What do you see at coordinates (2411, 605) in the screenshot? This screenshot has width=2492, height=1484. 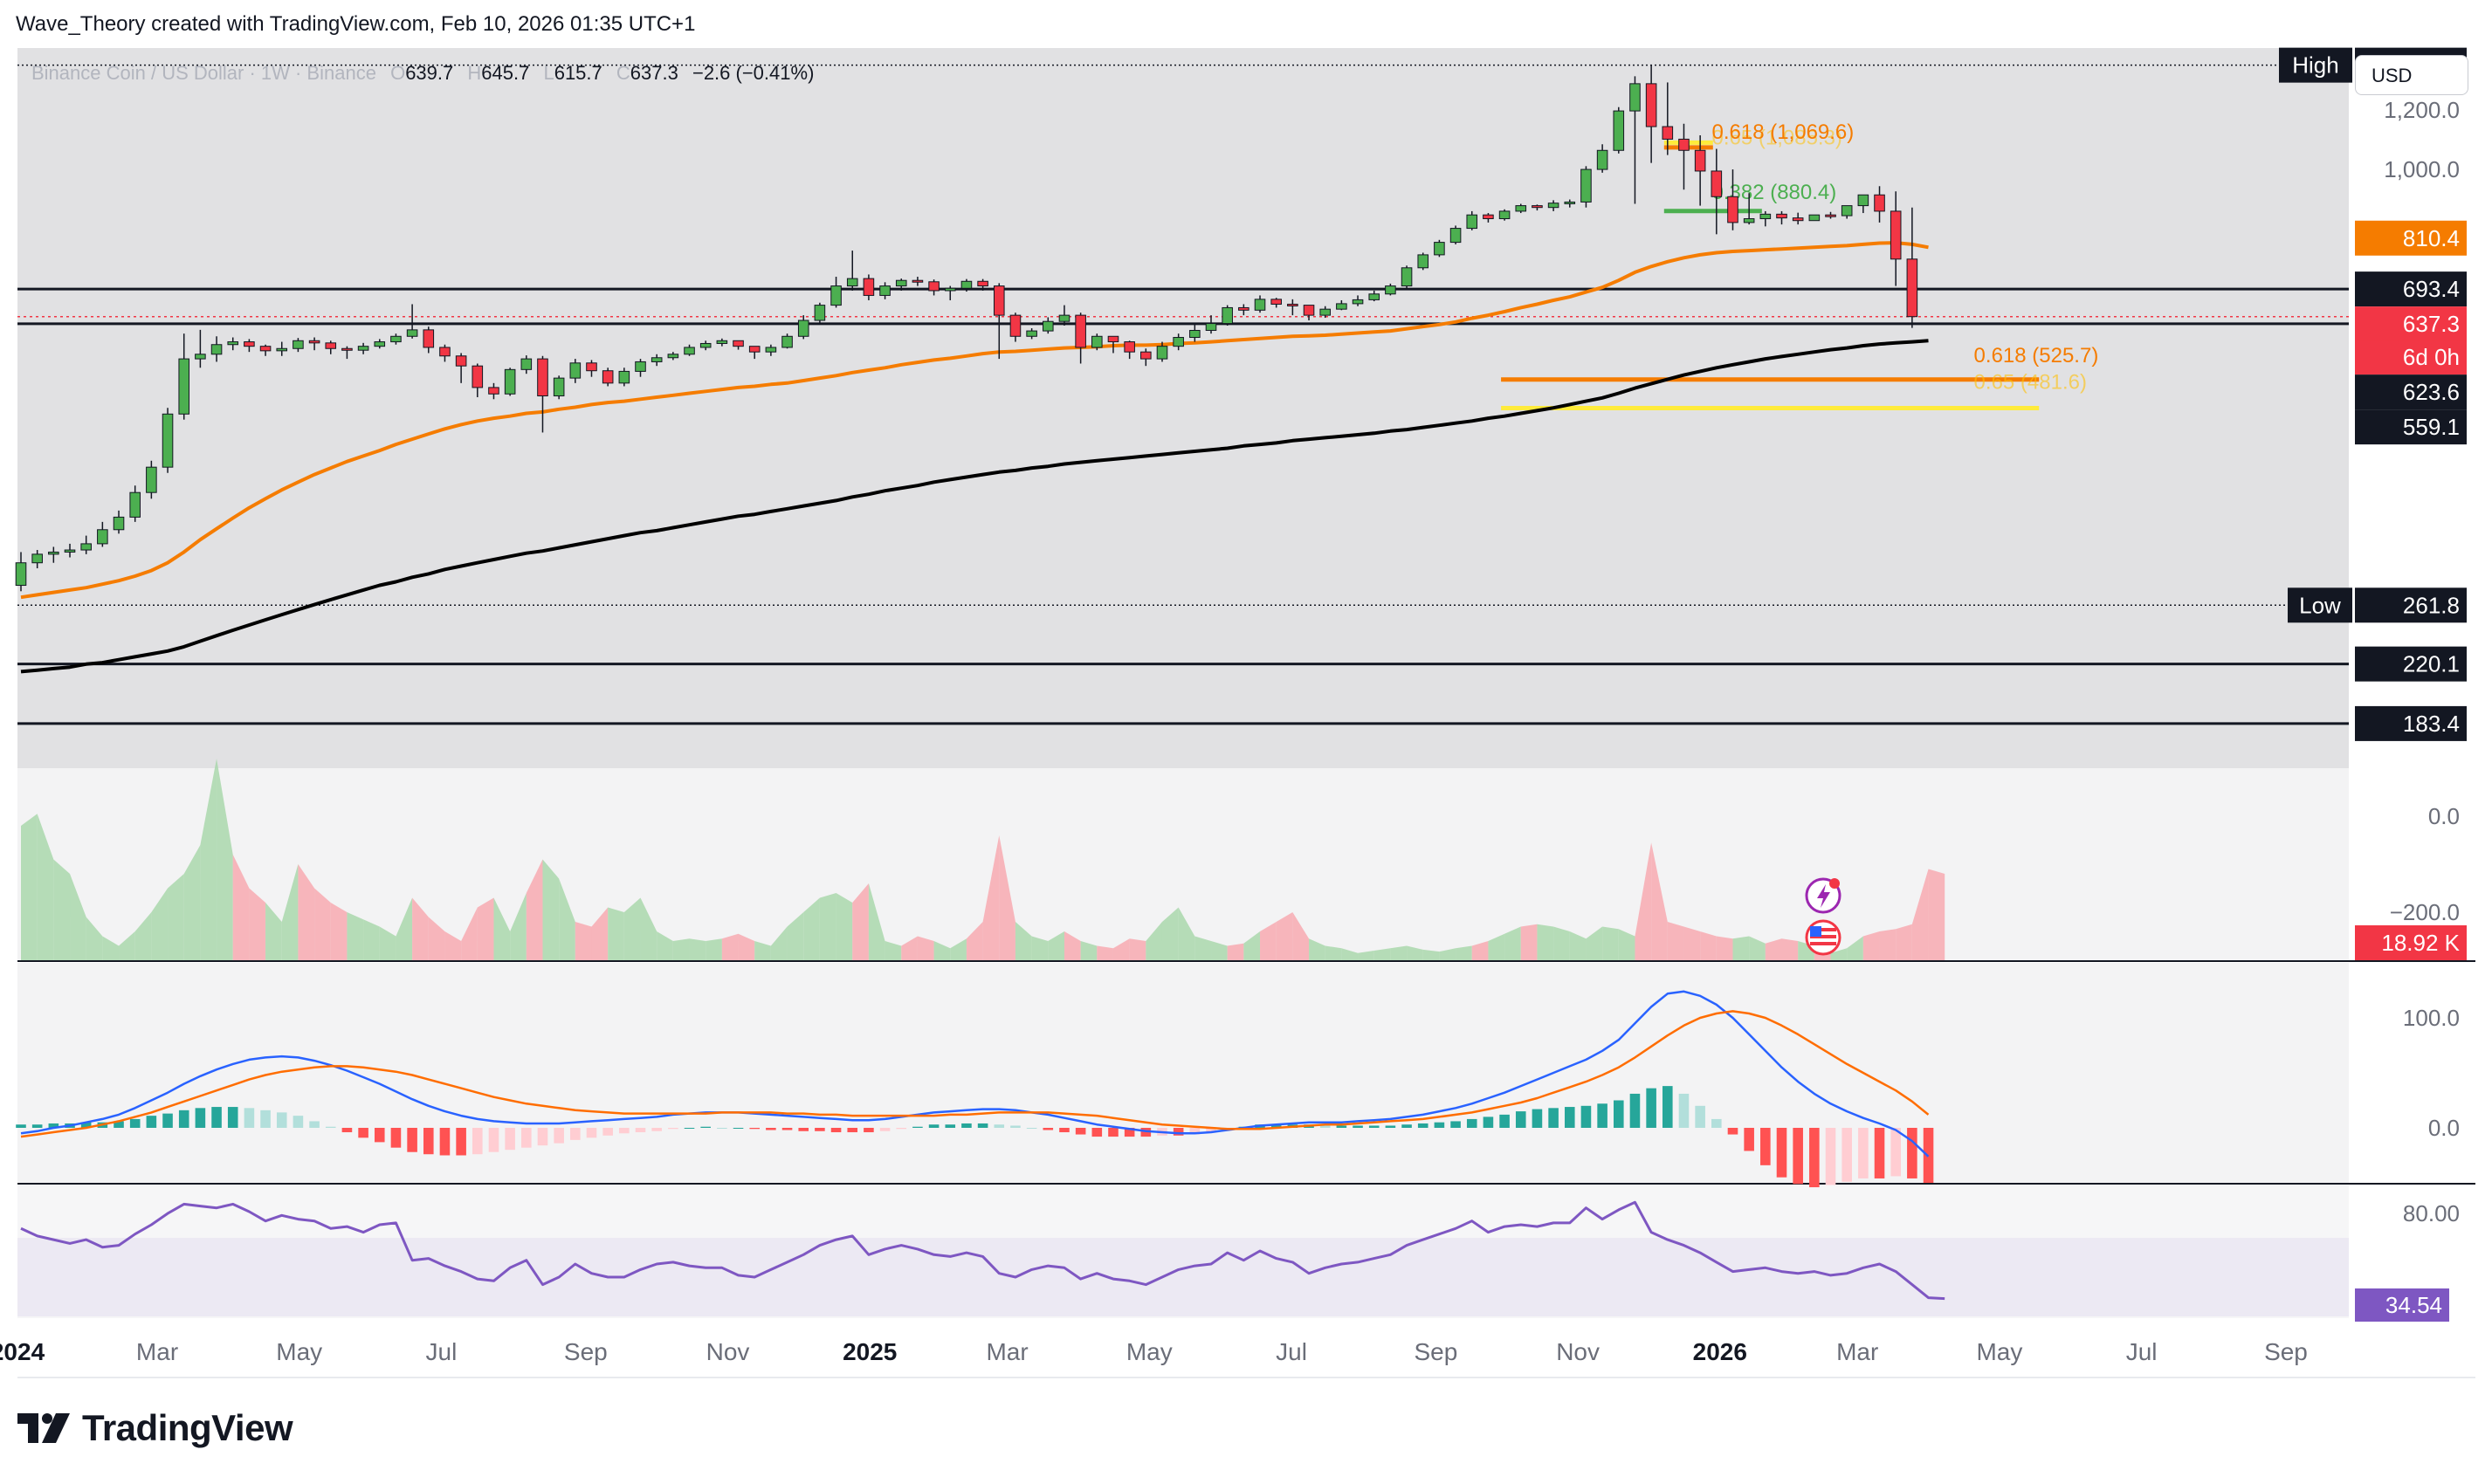 I see `low-price-label: 261.8` at bounding box center [2411, 605].